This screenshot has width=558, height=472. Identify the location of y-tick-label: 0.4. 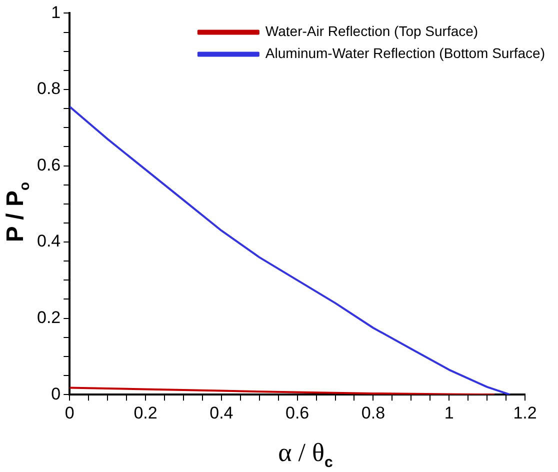
(48, 241).